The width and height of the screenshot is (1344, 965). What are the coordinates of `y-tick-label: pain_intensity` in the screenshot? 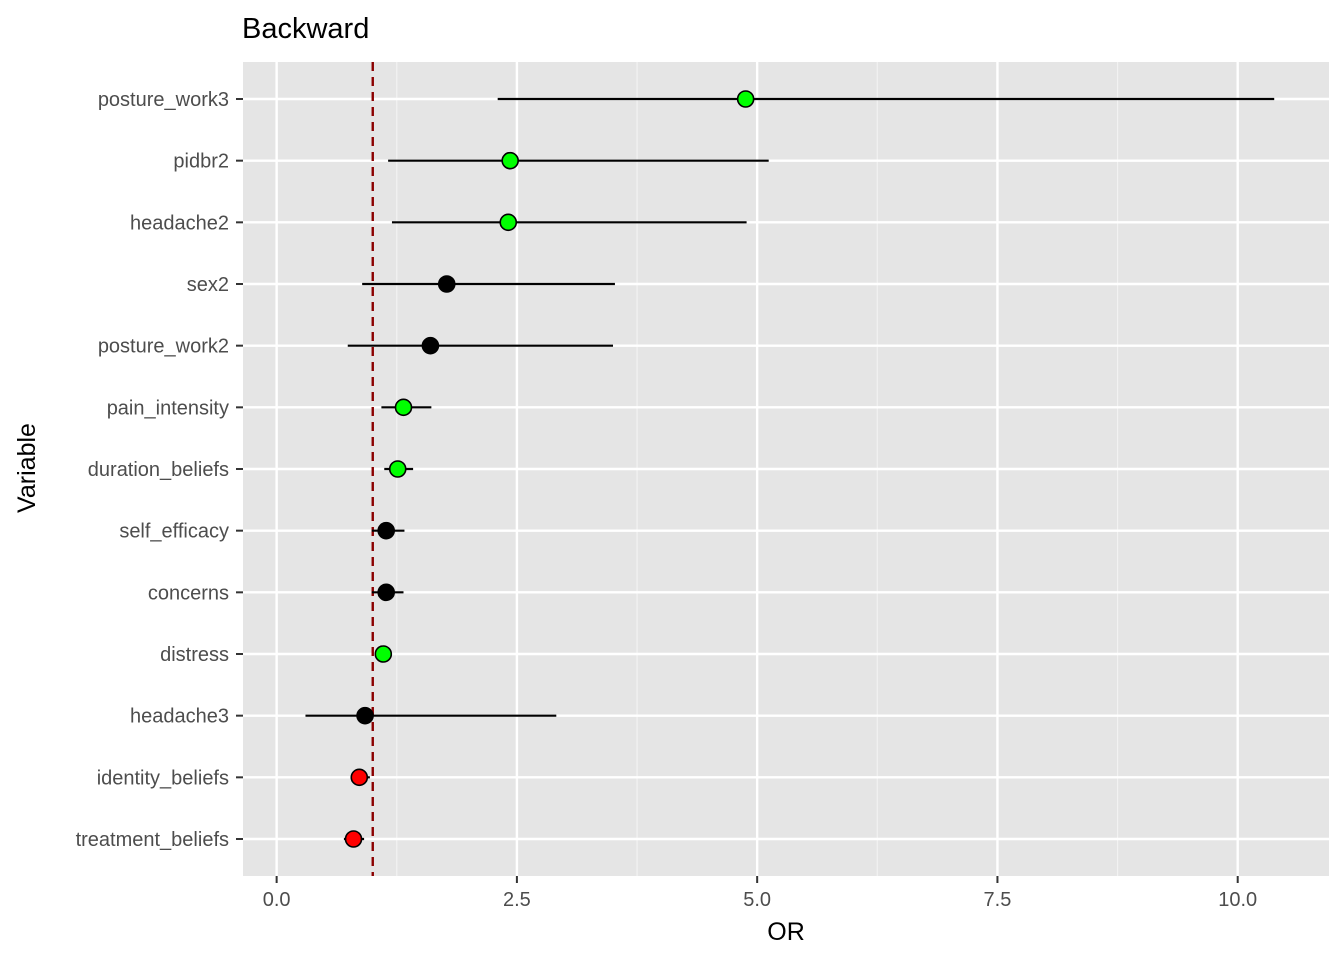 It's located at (168, 408).